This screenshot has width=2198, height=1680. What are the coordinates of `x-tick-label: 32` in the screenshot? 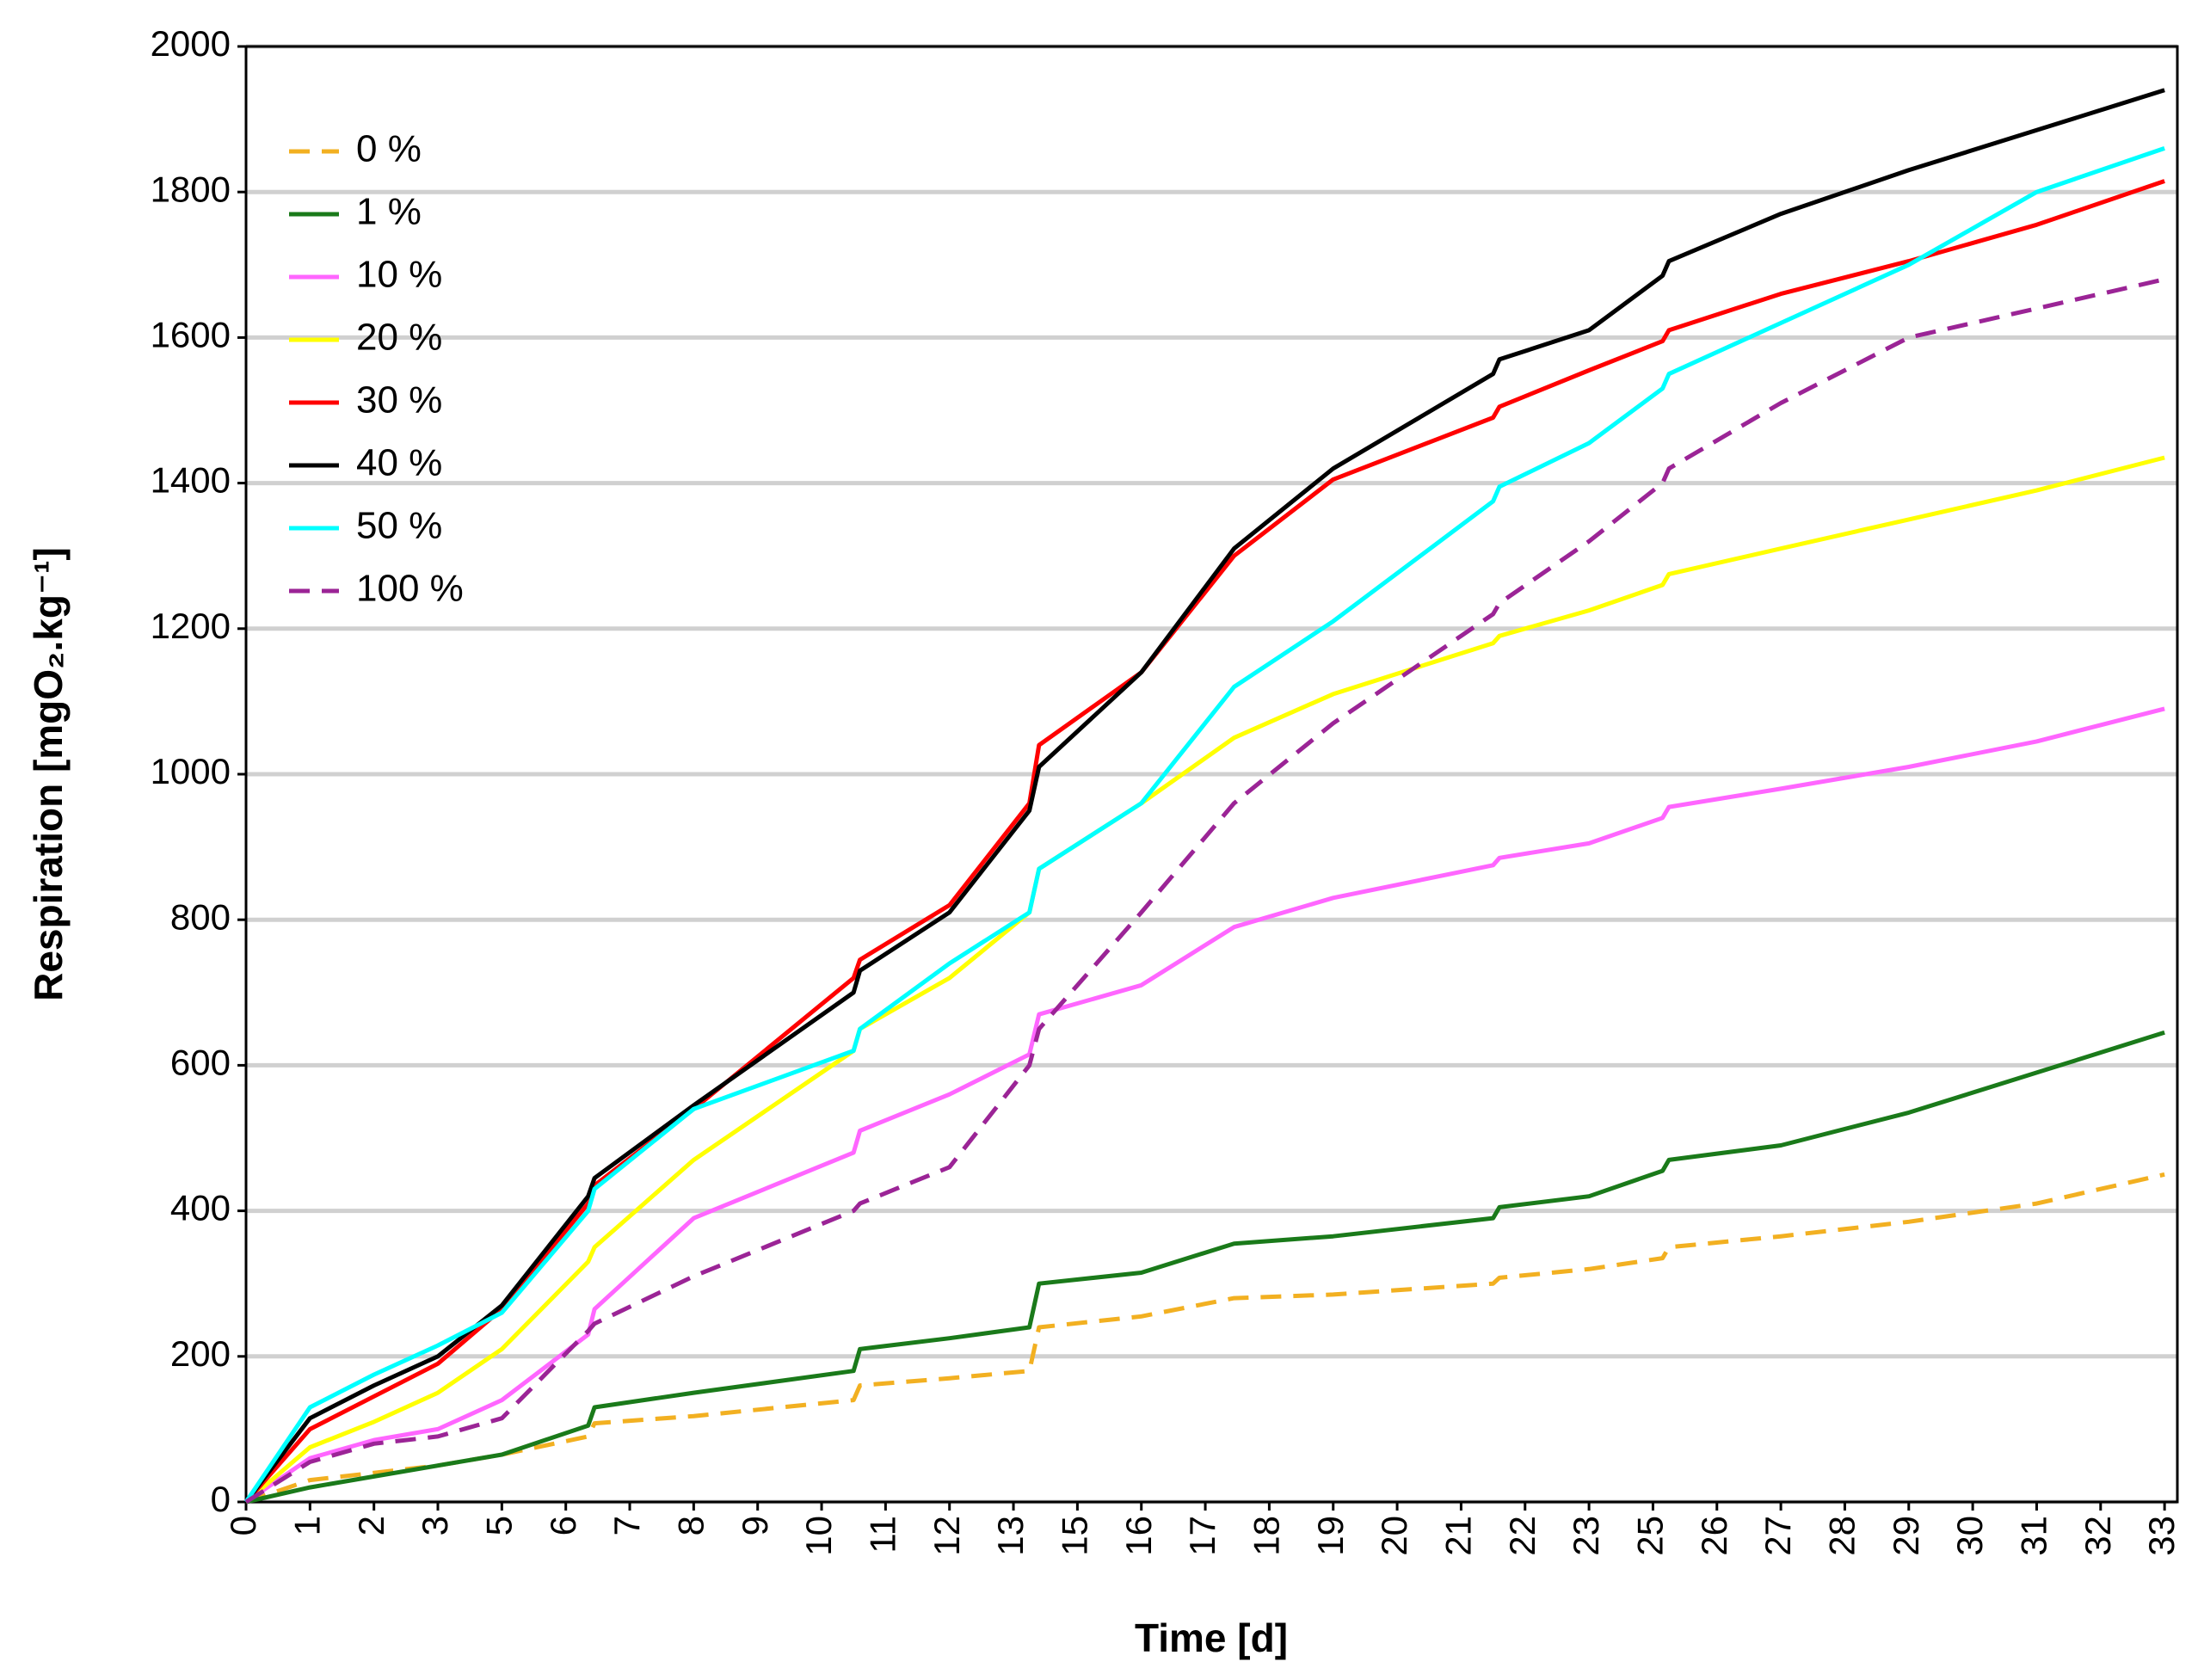 It's located at (2098, 1536).